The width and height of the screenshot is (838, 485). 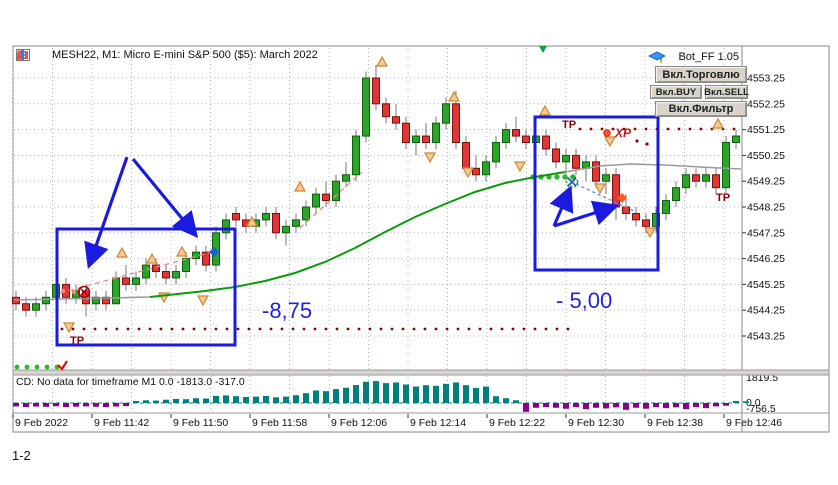 I want to click on svg-text: 9 Feb 11:50, so click(x=200, y=423).